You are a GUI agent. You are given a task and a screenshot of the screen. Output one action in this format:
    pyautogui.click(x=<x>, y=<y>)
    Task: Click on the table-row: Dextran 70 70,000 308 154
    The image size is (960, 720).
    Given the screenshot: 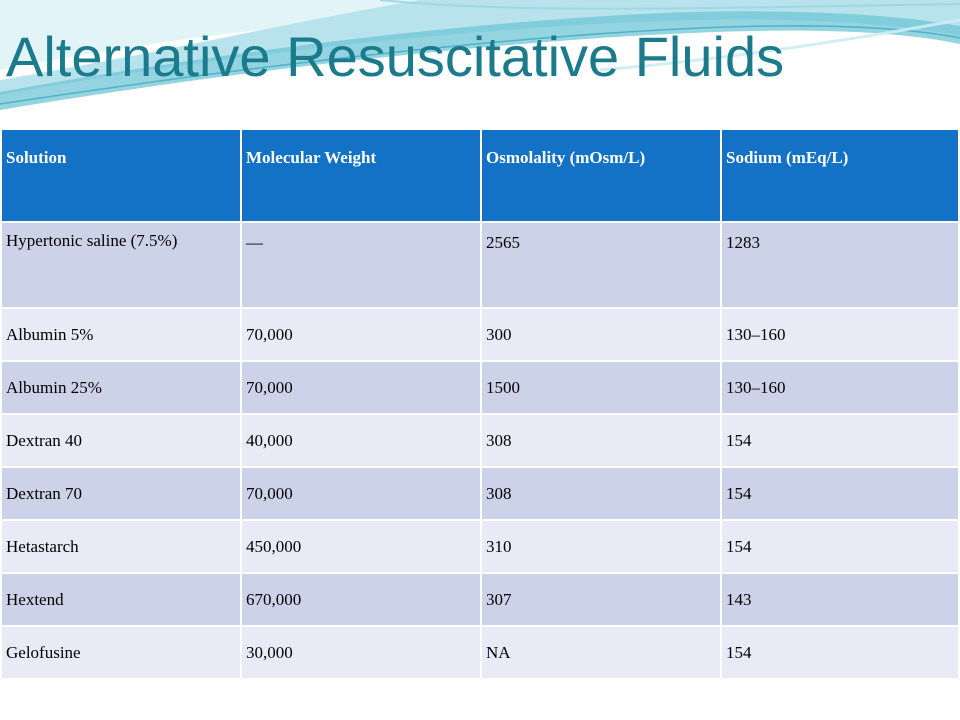 What is the action you would take?
    pyautogui.click(x=480, y=493)
    